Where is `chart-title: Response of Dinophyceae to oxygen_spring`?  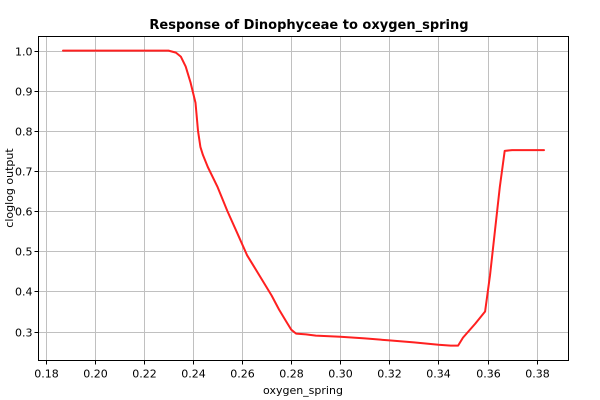 chart-title: Response of Dinophyceae to oxygen_spring is located at coordinates (308, 25).